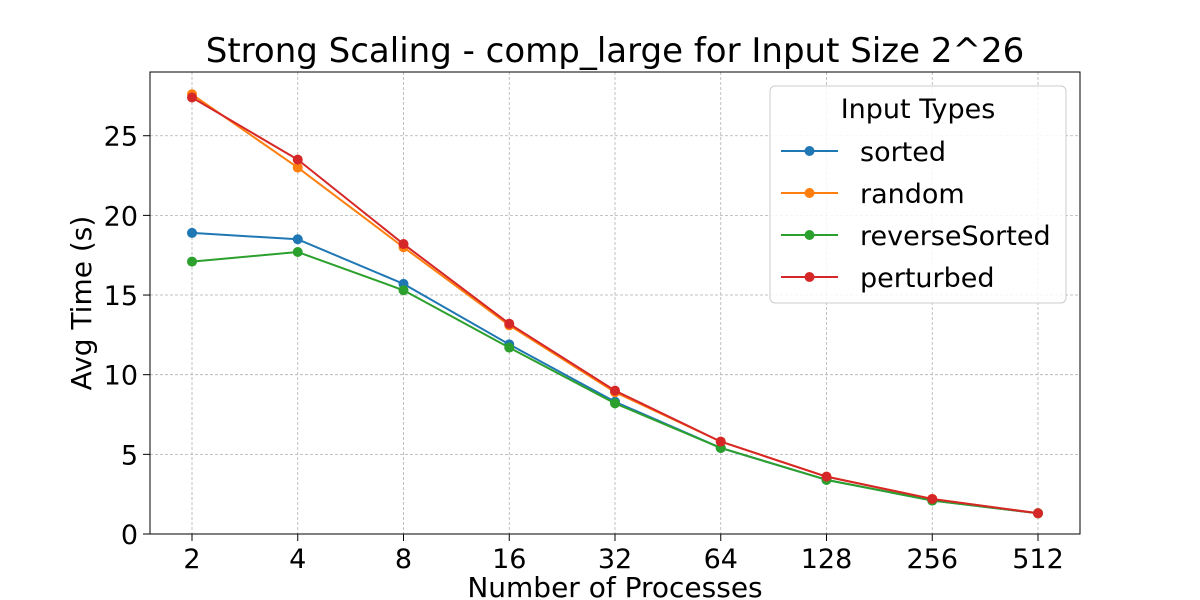 Image resolution: width=1200 pixels, height=600 pixels. What do you see at coordinates (297, 559) in the screenshot?
I see `x-tick-label: 4` at bounding box center [297, 559].